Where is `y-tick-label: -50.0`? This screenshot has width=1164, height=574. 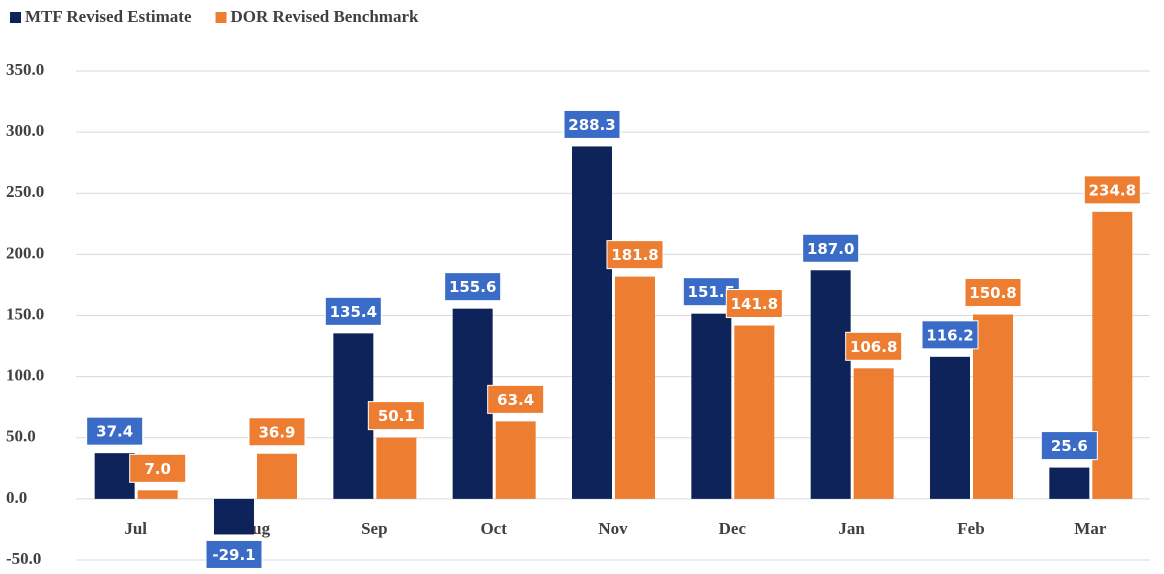 y-tick-label: -50.0 is located at coordinates (23, 558).